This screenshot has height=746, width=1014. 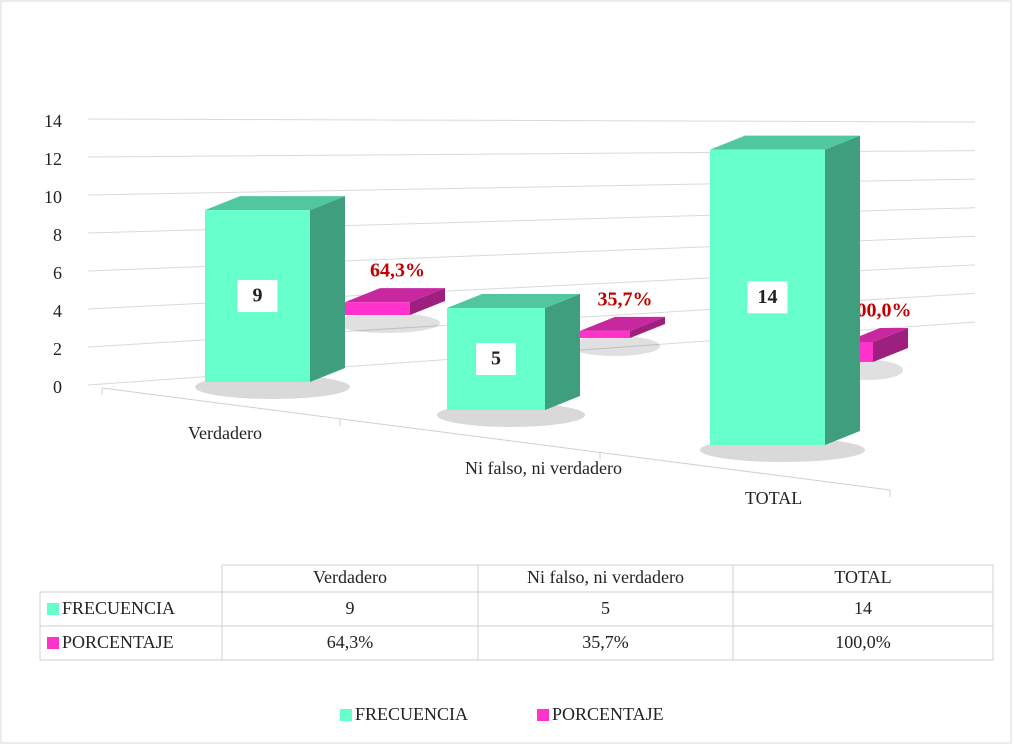 What do you see at coordinates (605, 577) in the screenshot?
I see `table-header: Ni falso, ni verdadero` at bounding box center [605, 577].